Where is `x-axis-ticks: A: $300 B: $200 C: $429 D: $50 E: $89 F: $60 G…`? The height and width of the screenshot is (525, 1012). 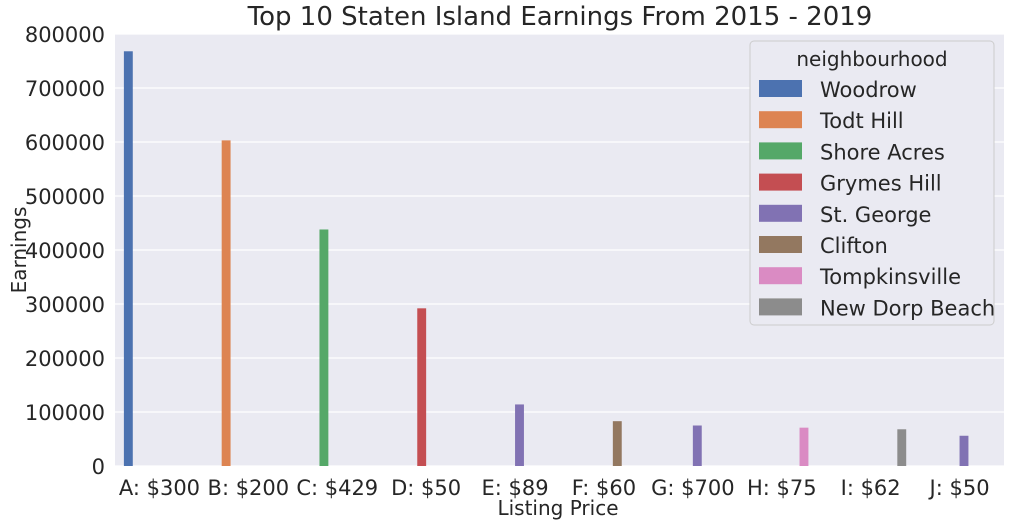 x-axis-ticks: A: $300 B: $200 C: $429 D: $50 E: $89 F: $60 G… is located at coordinates (554, 488).